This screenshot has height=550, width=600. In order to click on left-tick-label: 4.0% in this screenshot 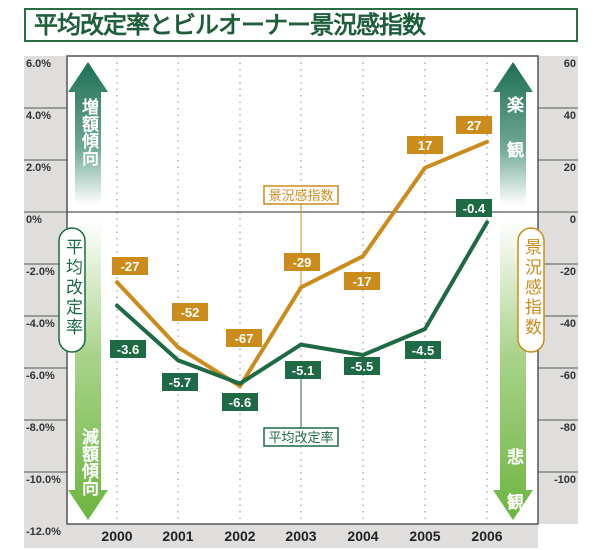, I will do `click(38, 116)`.